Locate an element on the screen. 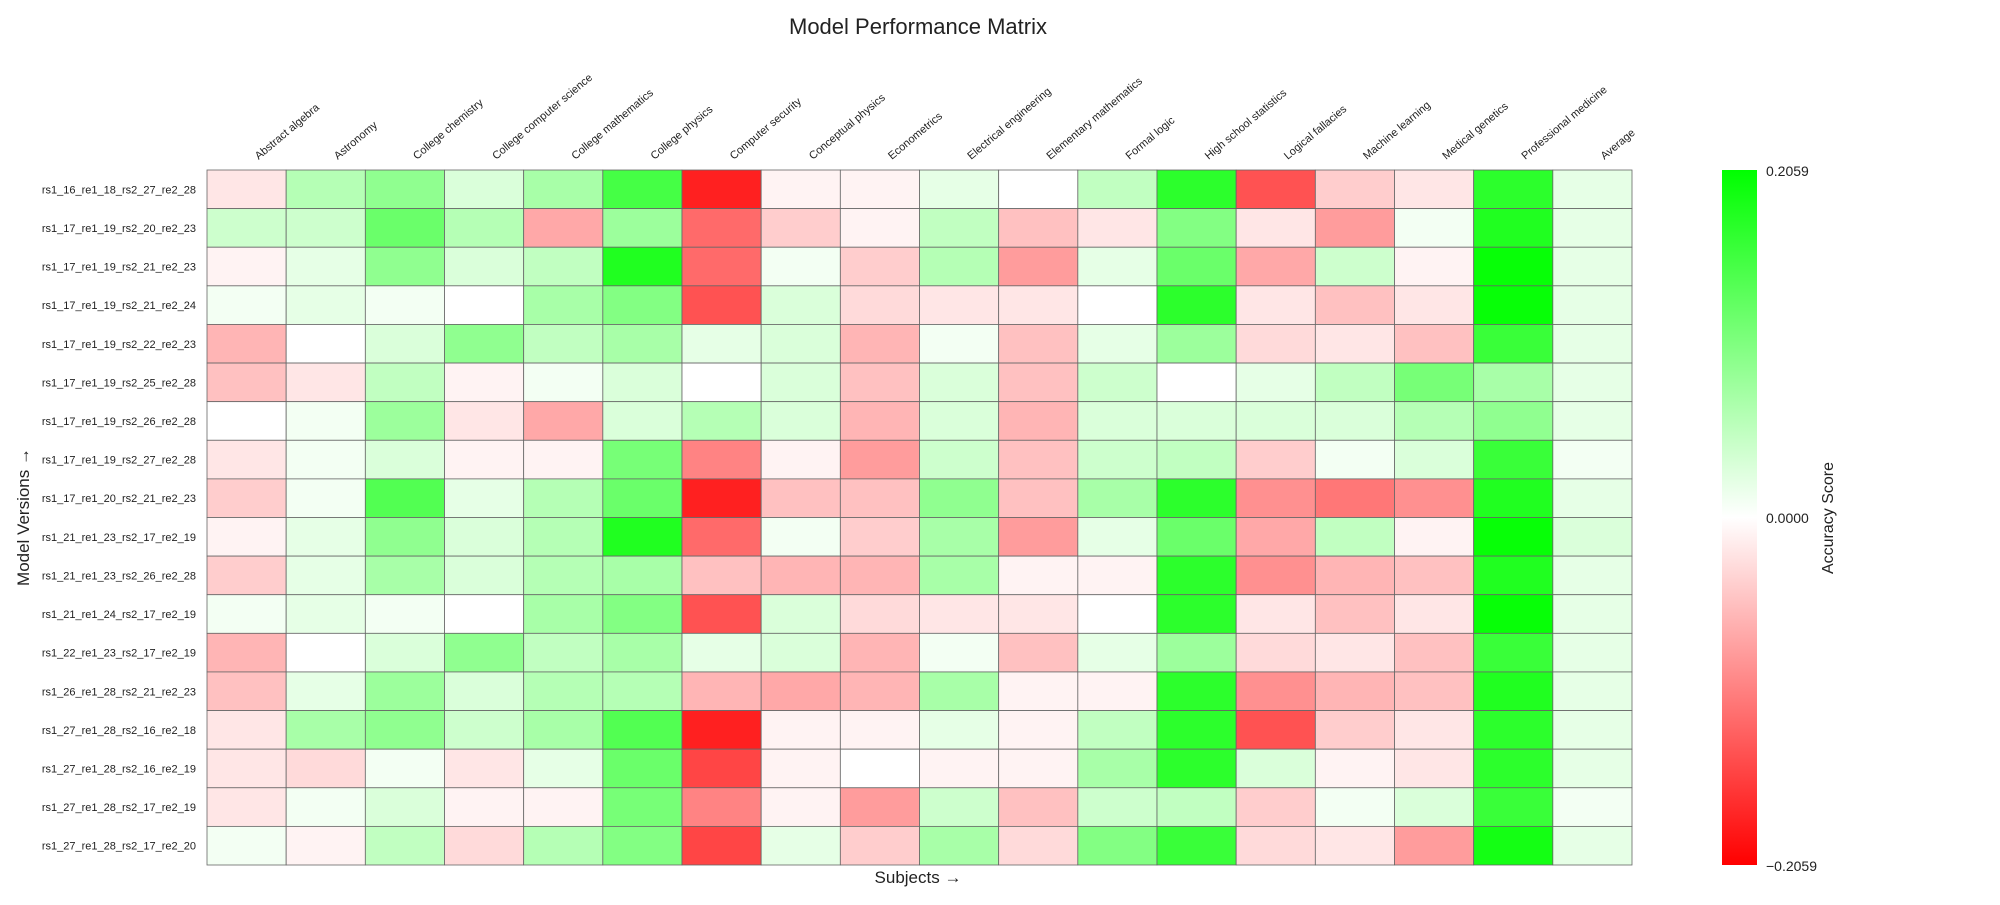  column-label: Electrical engineering is located at coordinates (1009, 124).